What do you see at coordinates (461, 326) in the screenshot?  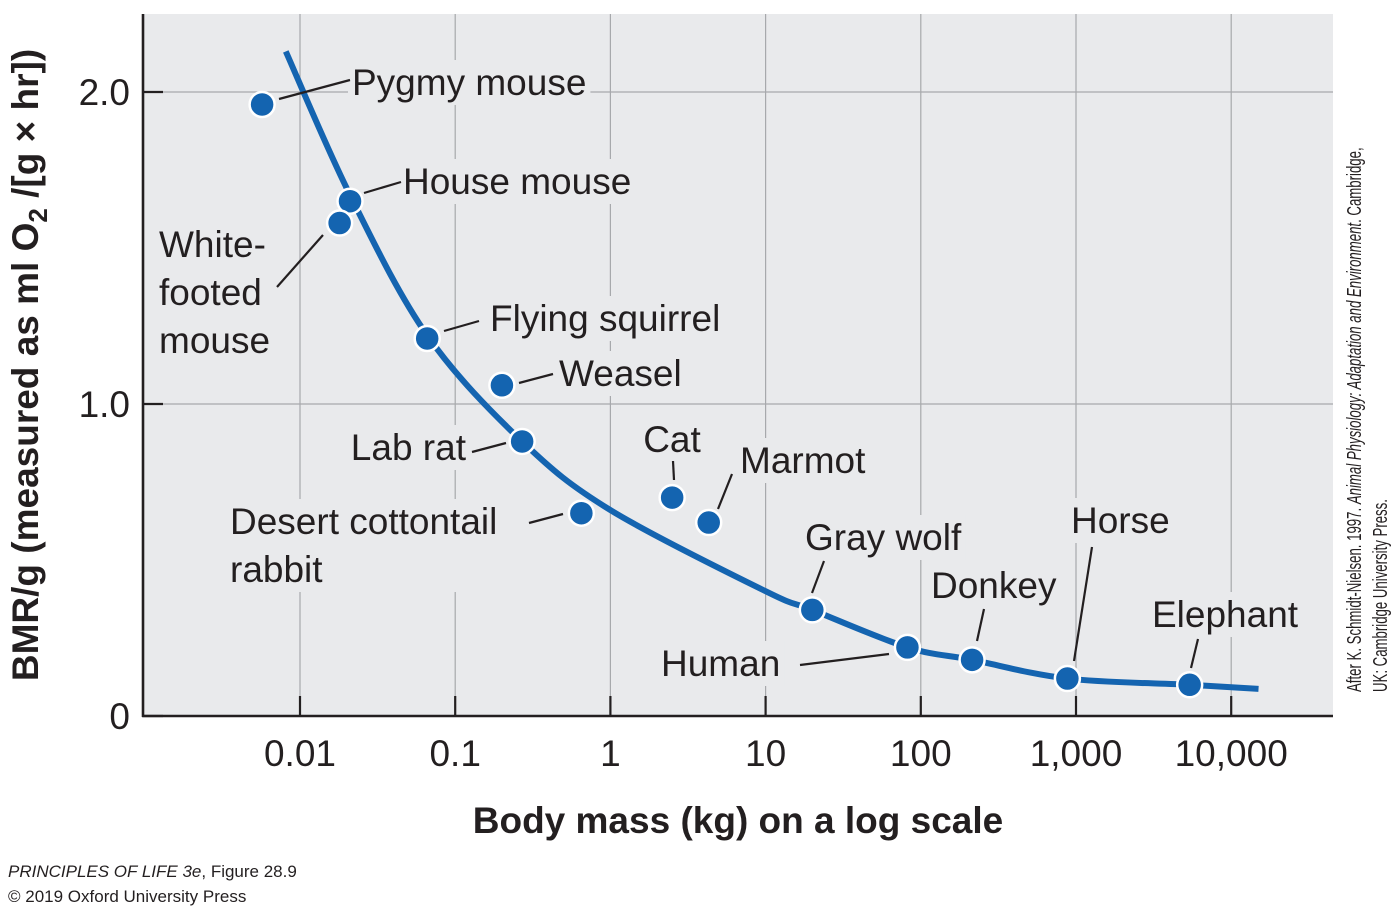 I see `leader-line-flying-squirrel` at bounding box center [461, 326].